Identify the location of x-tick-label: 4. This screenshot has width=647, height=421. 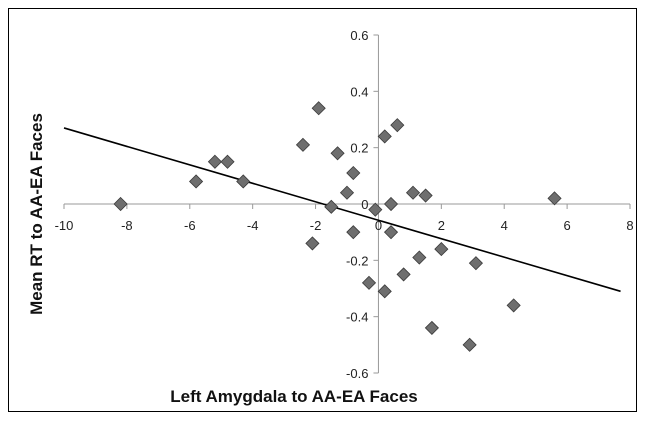
(504, 225).